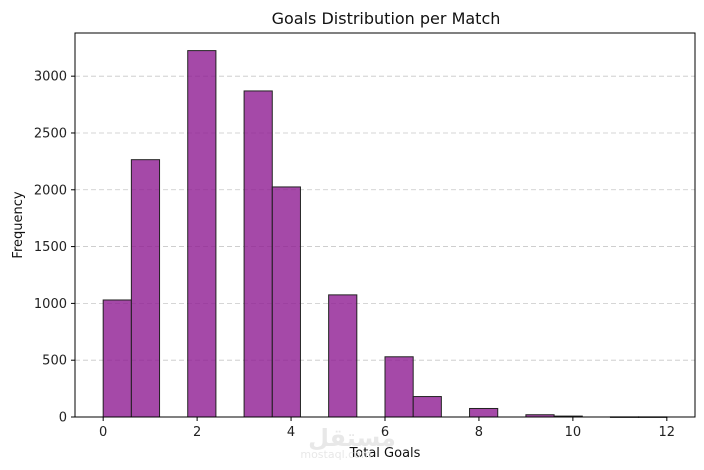  What do you see at coordinates (335, 454) in the screenshot?
I see `watermark-latin: mostaql.com` at bounding box center [335, 454].